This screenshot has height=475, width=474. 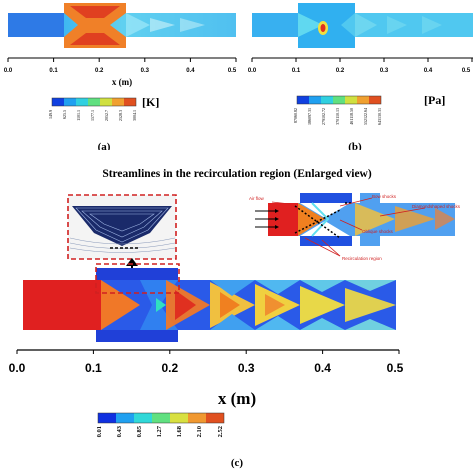 What do you see at coordinates (139, 431) in the screenshot?
I see `colorbar-tick: 0.85` at bounding box center [139, 431].